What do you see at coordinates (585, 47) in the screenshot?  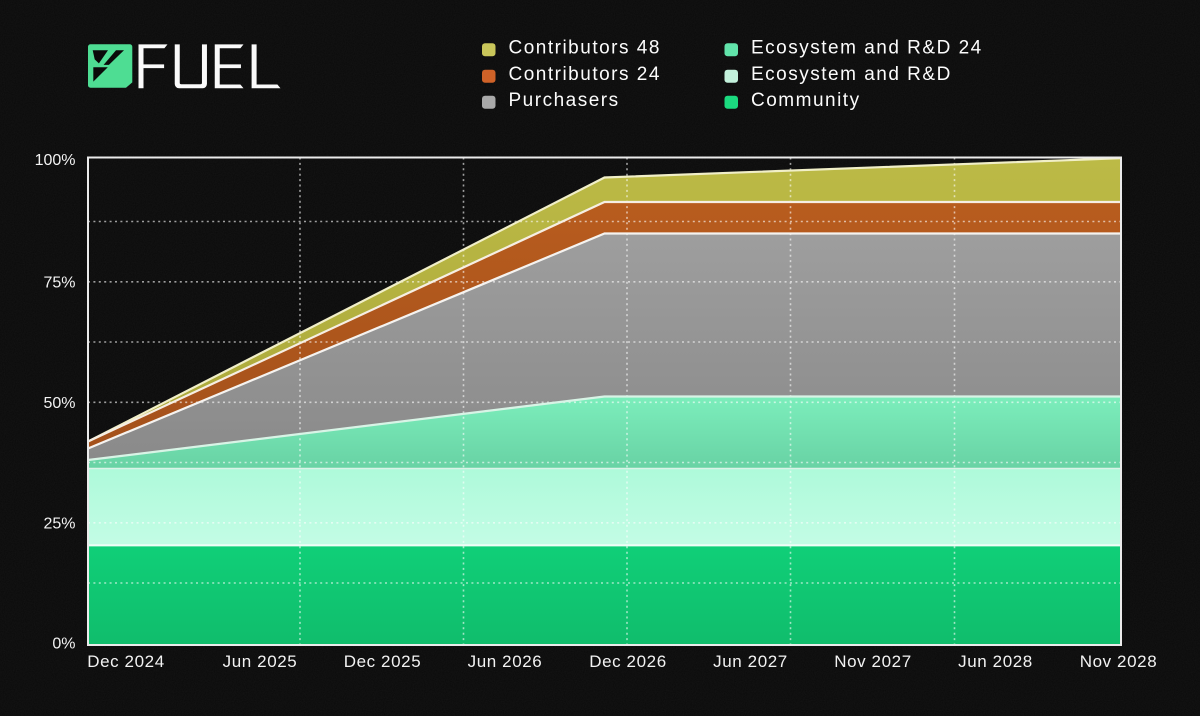 I see `svg-text: Contributors 48` at bounding box center [585, 47].